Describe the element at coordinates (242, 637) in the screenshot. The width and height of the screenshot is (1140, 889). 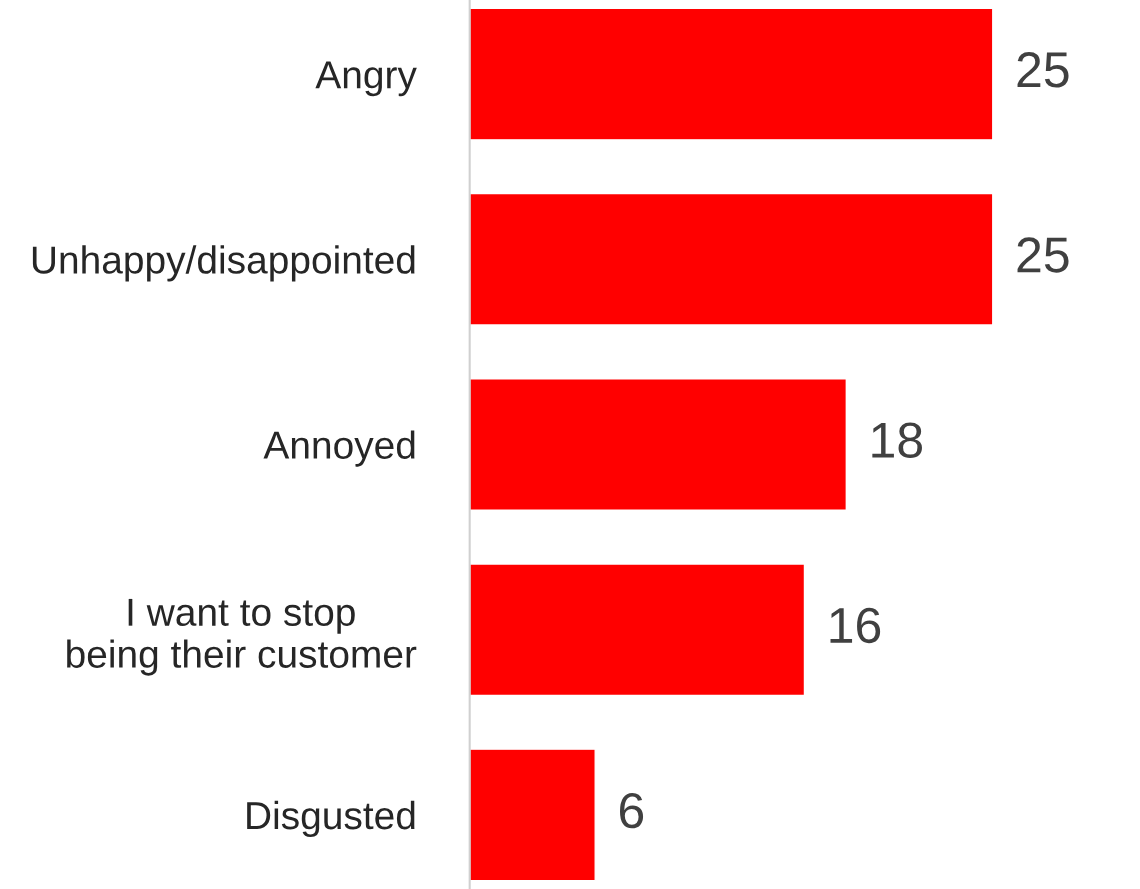
I see `y-tick-label: I want to stop being their customer` at that location.